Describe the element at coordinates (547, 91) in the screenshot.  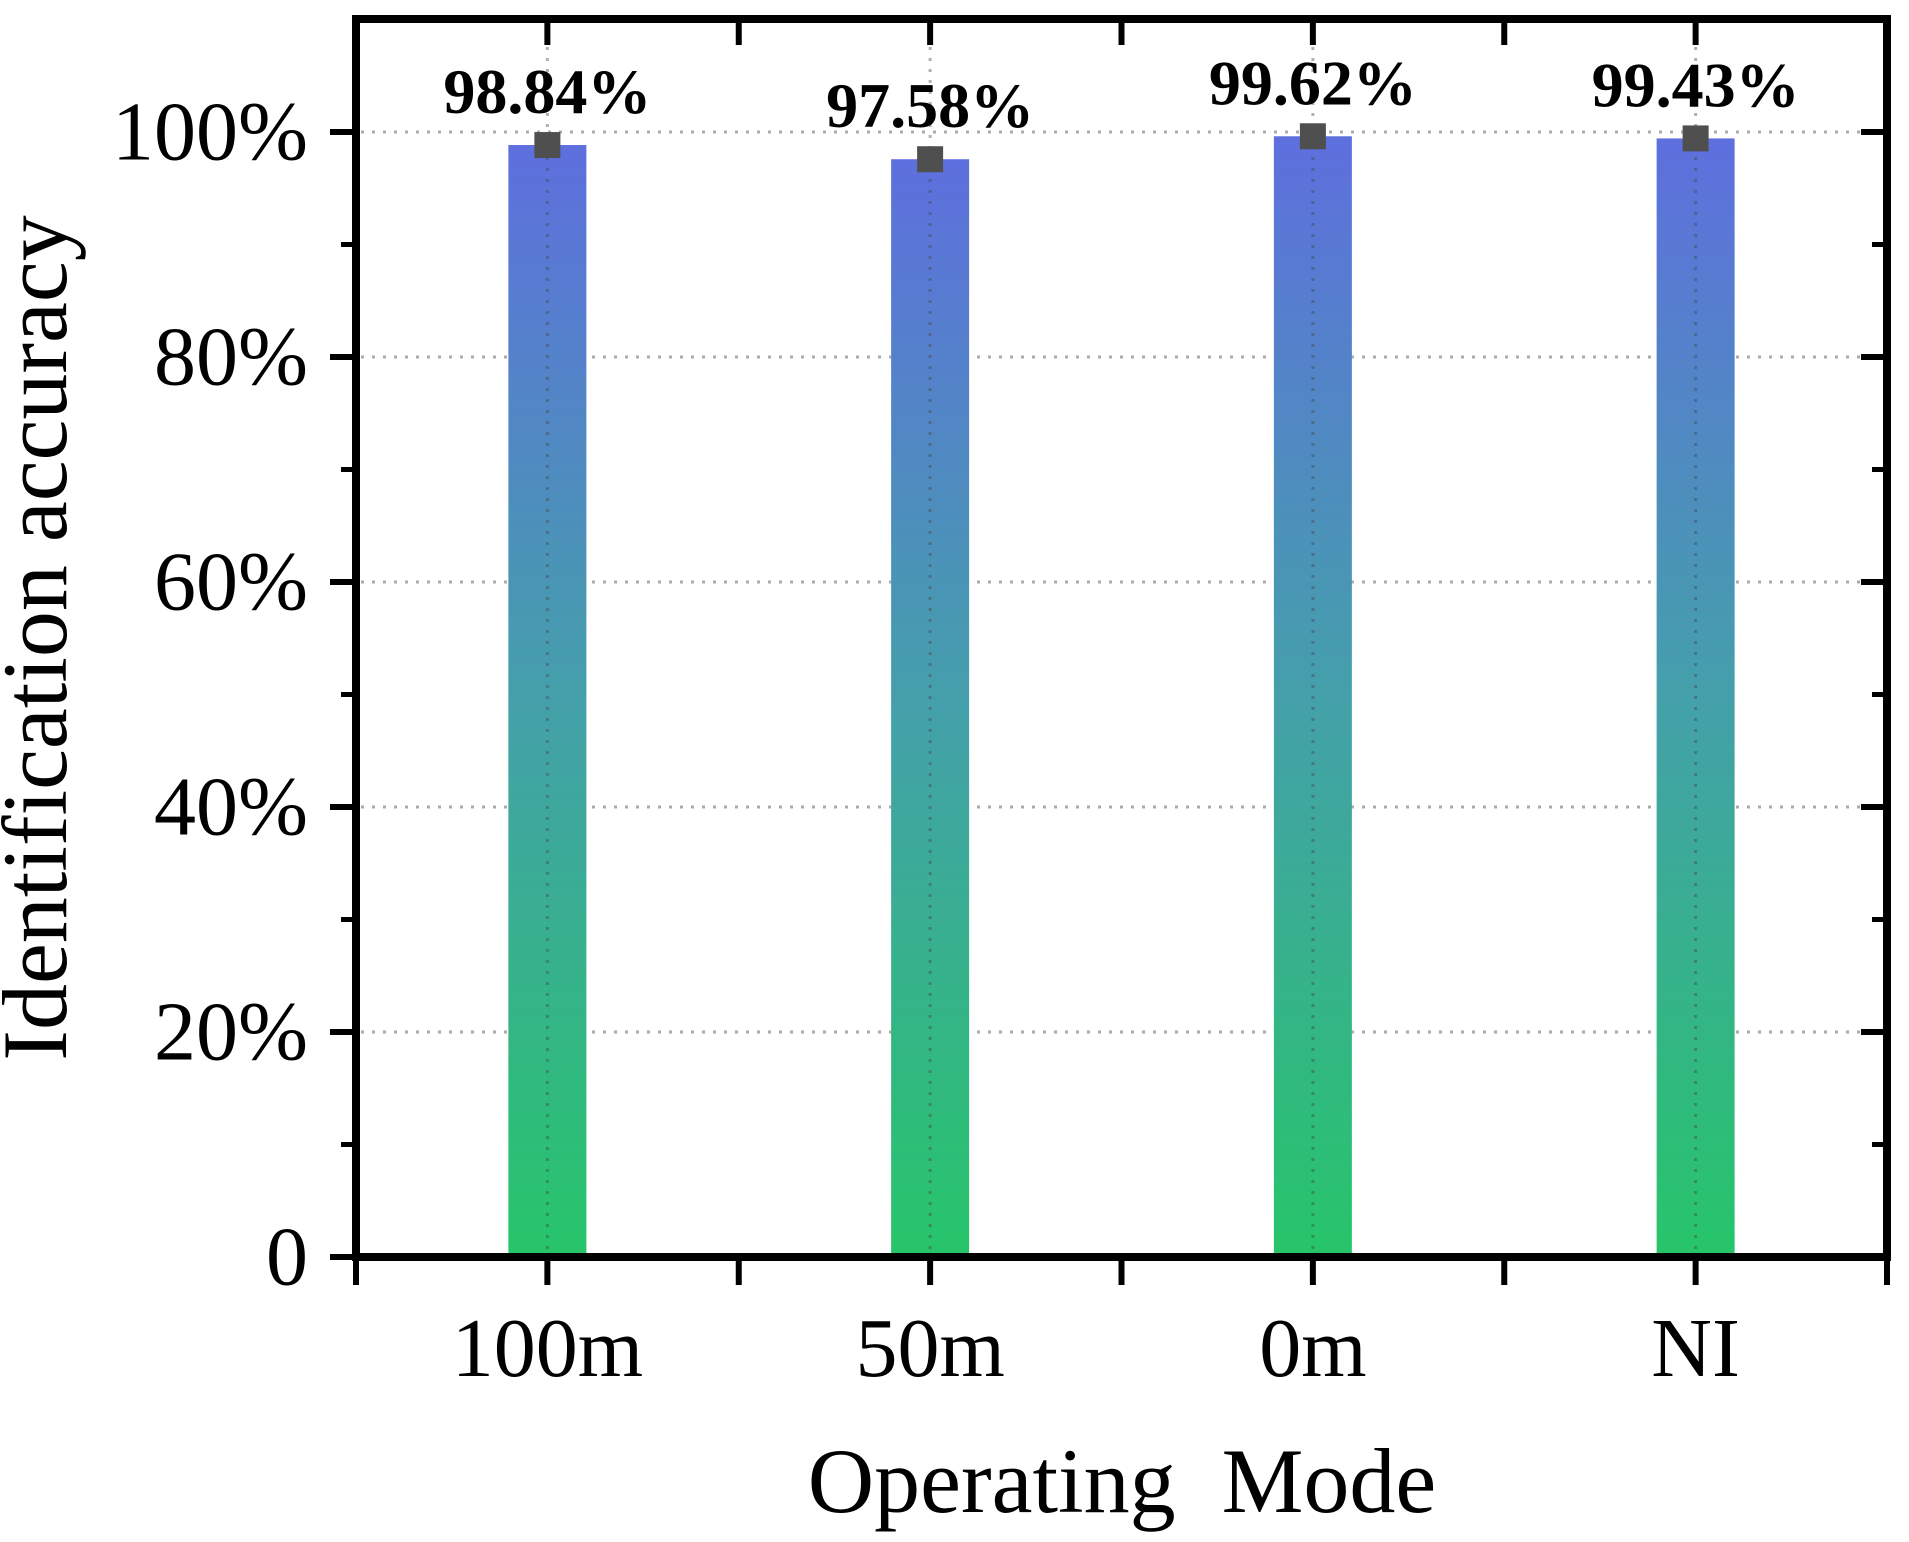
I see `bar-value-label: 98.84%` at that location.